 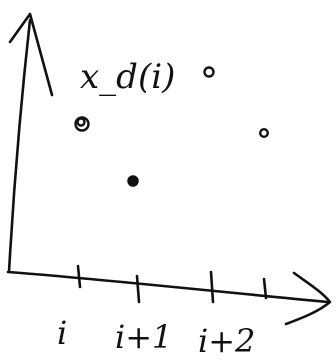 What do you see at coordinates (308, 298) in the screenshot?
I see `x-axis-arrowhead` at bounding box center [308, 298].